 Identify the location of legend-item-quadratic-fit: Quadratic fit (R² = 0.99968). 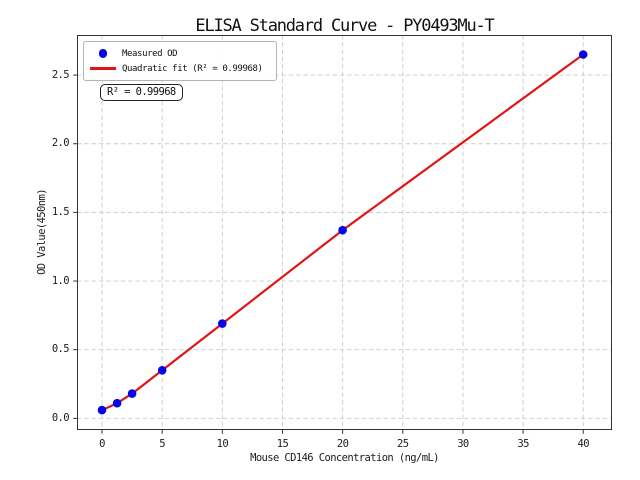
(179, 68).